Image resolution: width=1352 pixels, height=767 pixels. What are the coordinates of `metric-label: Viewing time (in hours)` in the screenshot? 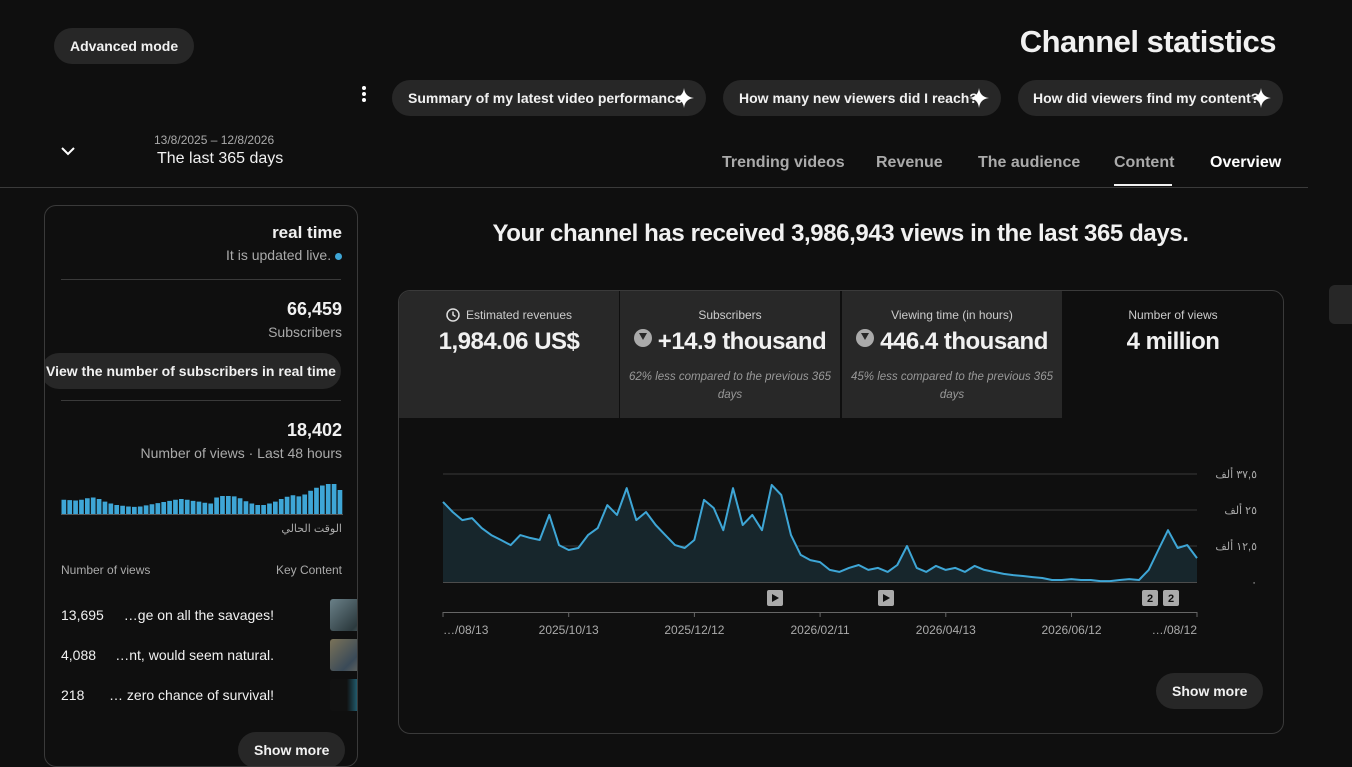 It's located at (952, 315).